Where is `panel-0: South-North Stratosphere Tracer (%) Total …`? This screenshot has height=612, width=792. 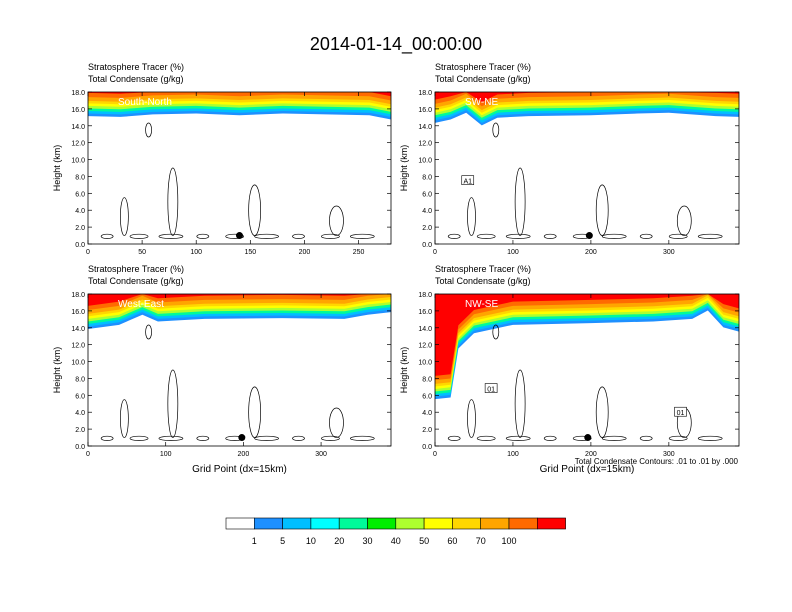
panel-0: South-North Stratosphere Tracer (%) Total … is located at coordinates (222, 159).